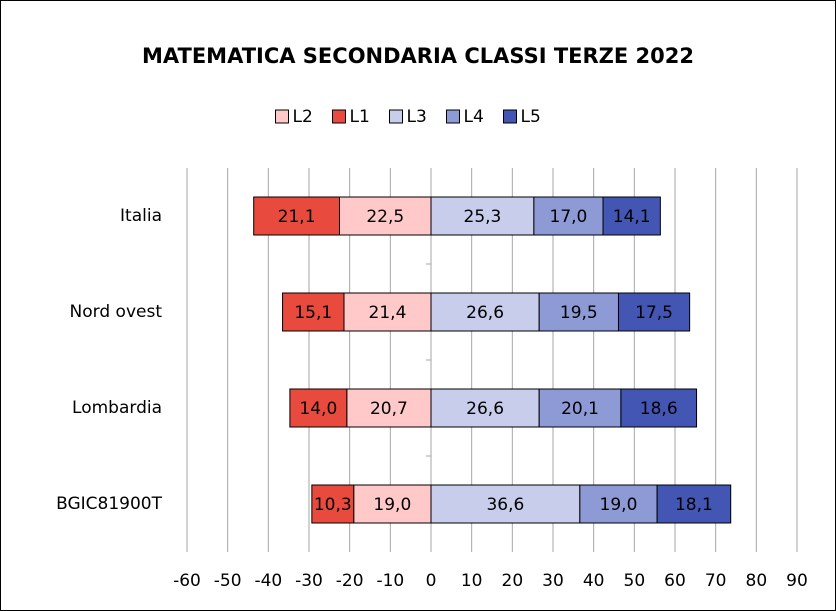 This screenshot has width=836, height=611. What do you see at coordinates (388, 313) in the screenshot?
I see `data-label: 21,4` at bounding box center [388, 313].